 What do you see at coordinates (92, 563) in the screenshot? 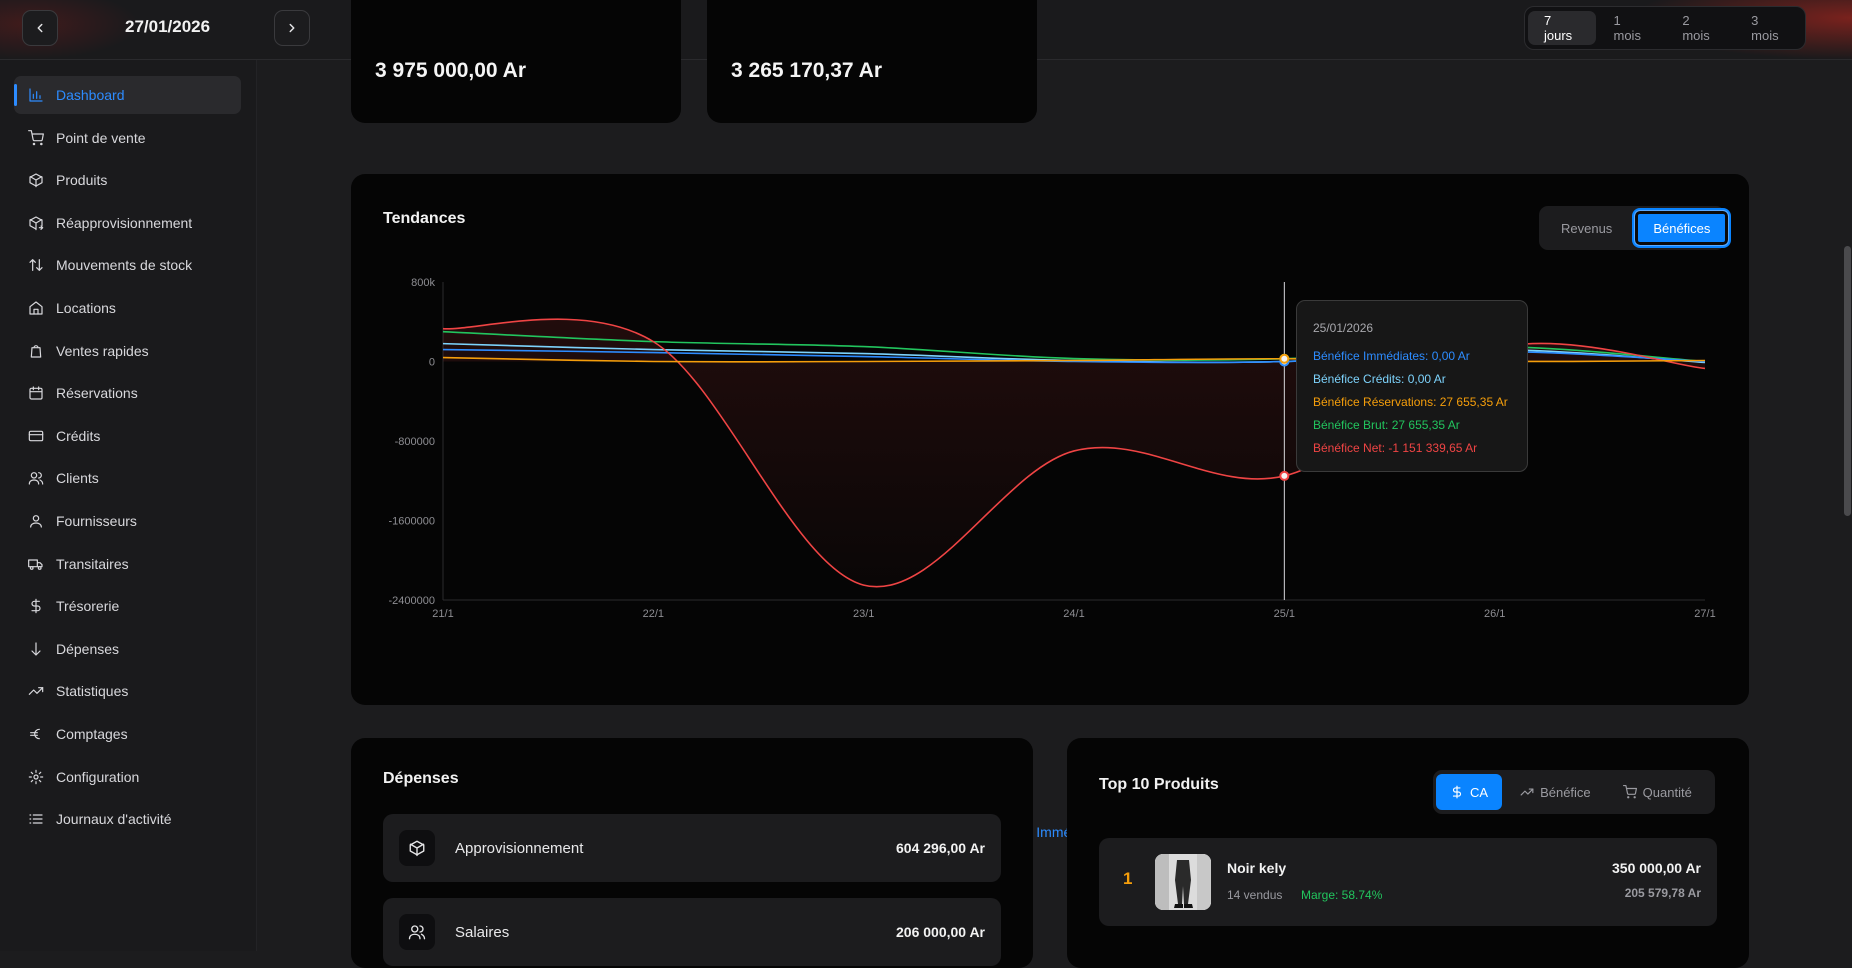
I see `sidebar-item-label: Transitaires` at bounding box center [92, 563].